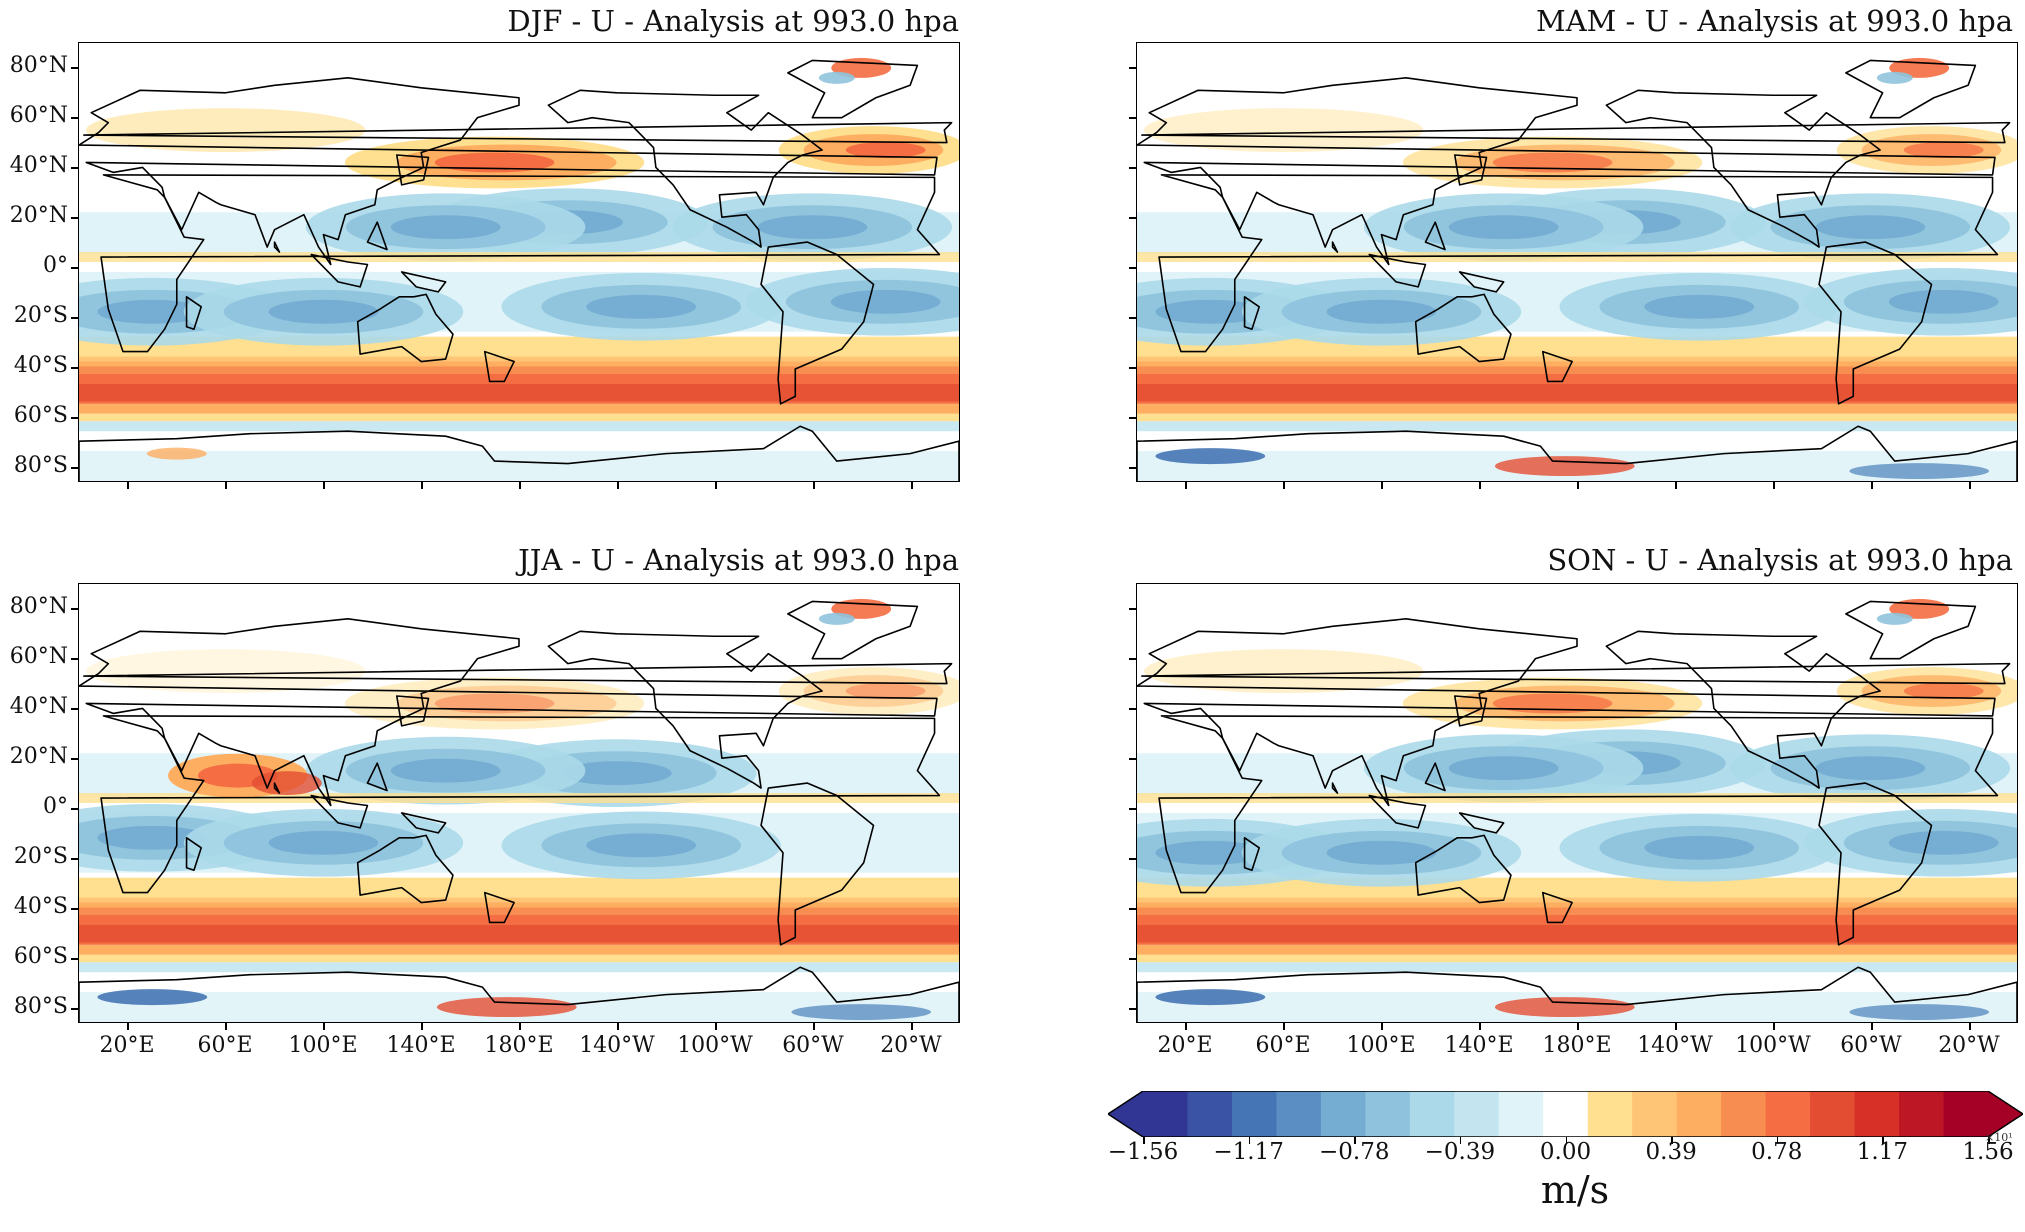 This screenshot has width=2025, height=1232. What do you see at coordinates (38, 656) in the screenshot?
I see `lat-label: 60°N` at bounding box center [38, 656].